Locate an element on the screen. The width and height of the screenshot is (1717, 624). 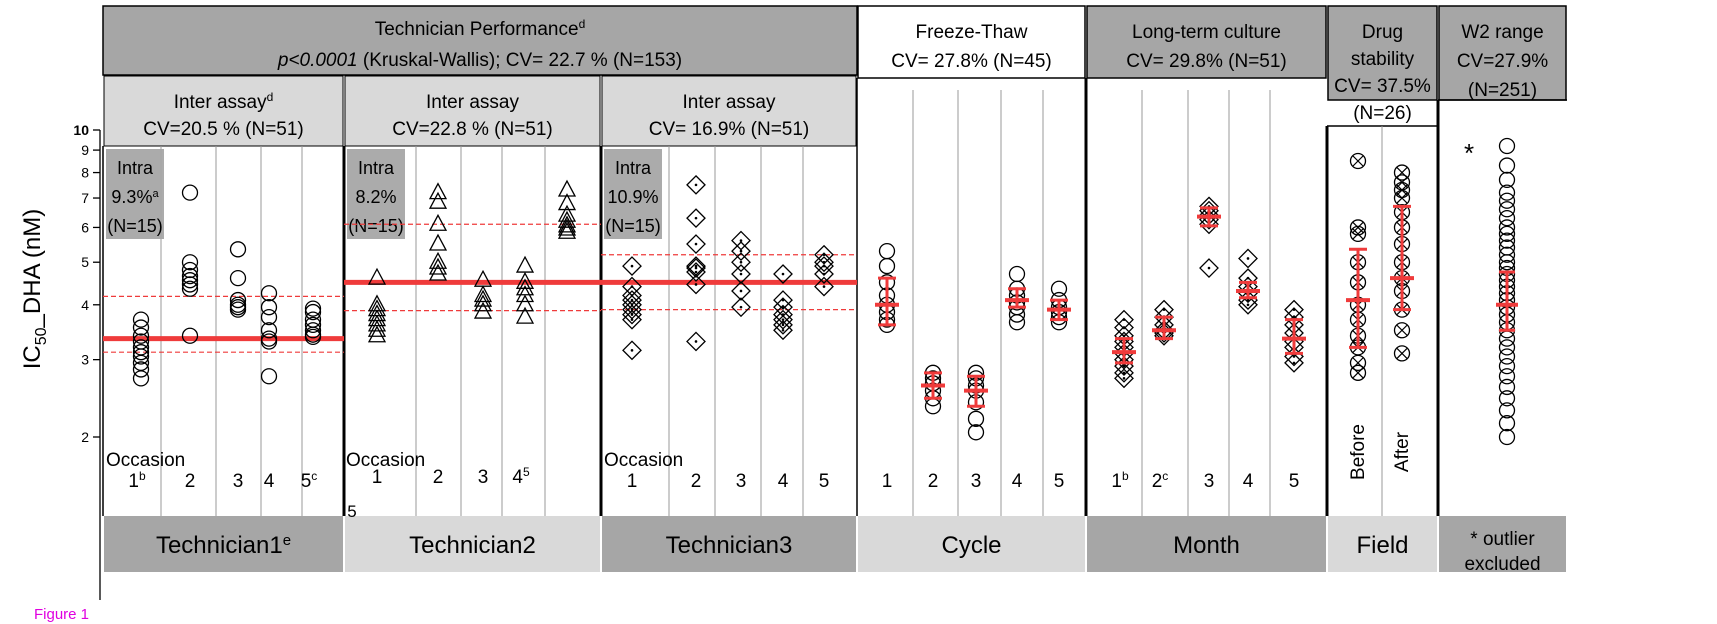
category-label-part: c is located at coordinates (1165, 476).